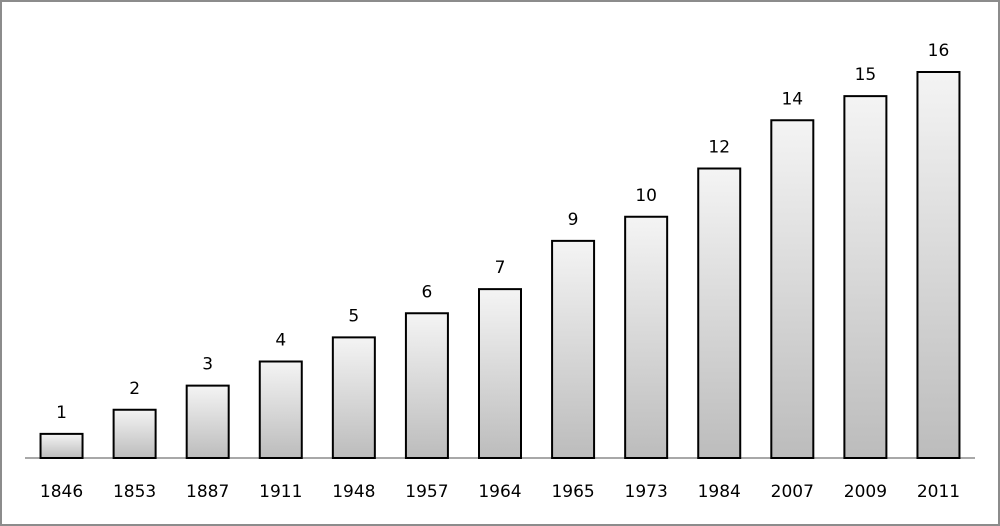  Describe the element at coordinates (865, 492) in the screenshot. I see `x-tick-label: 2009` at that location.